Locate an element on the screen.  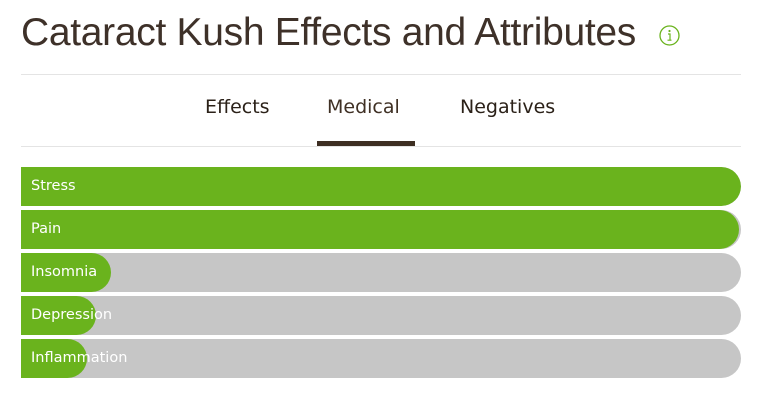
bar-label: Stress is located at coordinates (53, 186).